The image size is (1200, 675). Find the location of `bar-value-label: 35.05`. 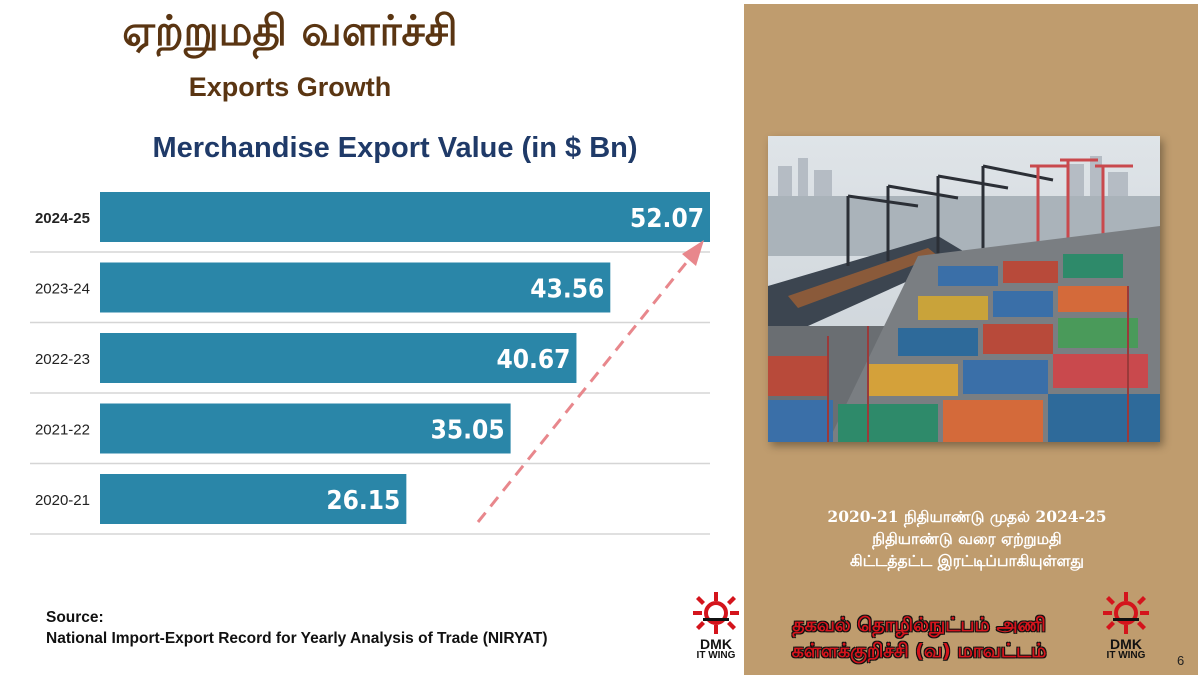

bar-value-label: 35.05 is located at coordinates (468, 431).